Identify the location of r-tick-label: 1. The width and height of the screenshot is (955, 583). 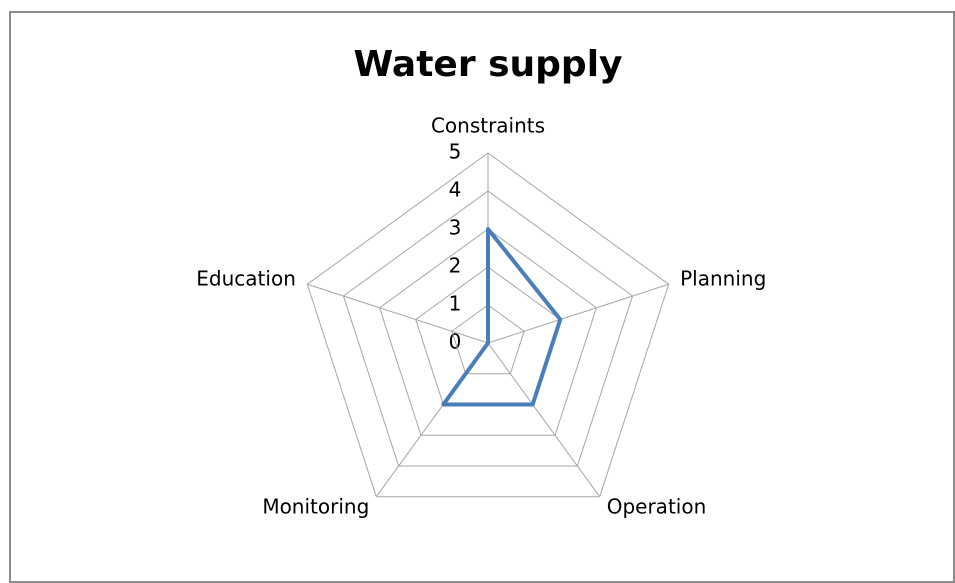
(455, 304).